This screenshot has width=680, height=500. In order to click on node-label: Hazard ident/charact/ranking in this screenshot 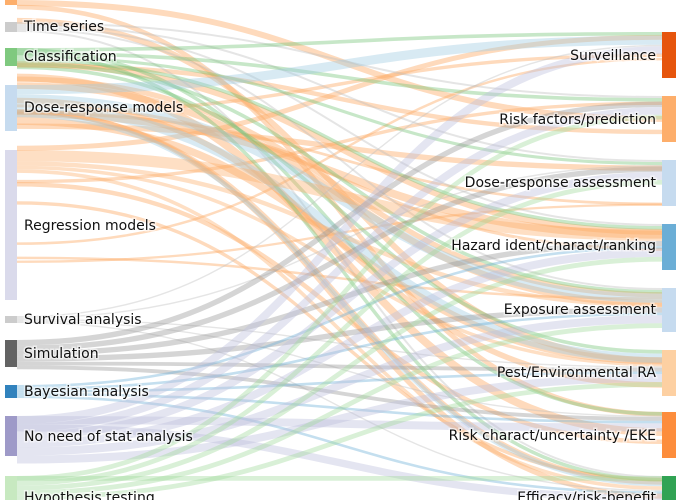, I will do `click(553, 246)`.